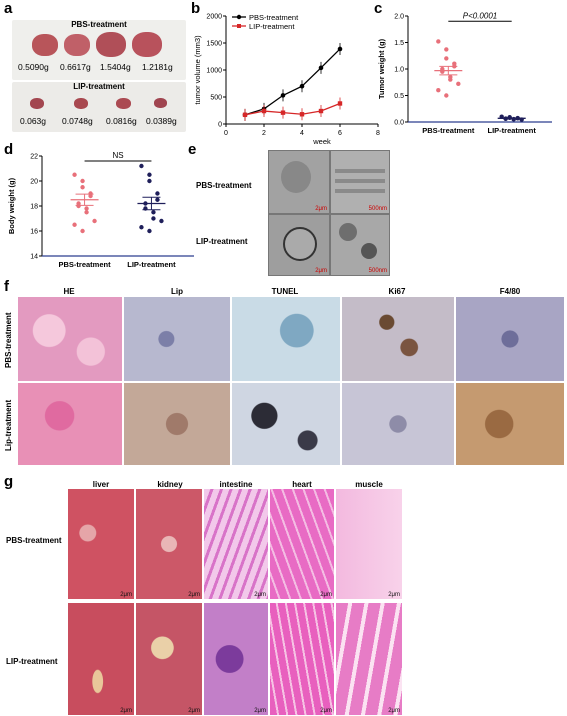 The image size is (567, 716). What do you see at coordinates (399, 70) in the screenshot?
I see `y-tick-label: 1.0` at bounding box center [399, 70].